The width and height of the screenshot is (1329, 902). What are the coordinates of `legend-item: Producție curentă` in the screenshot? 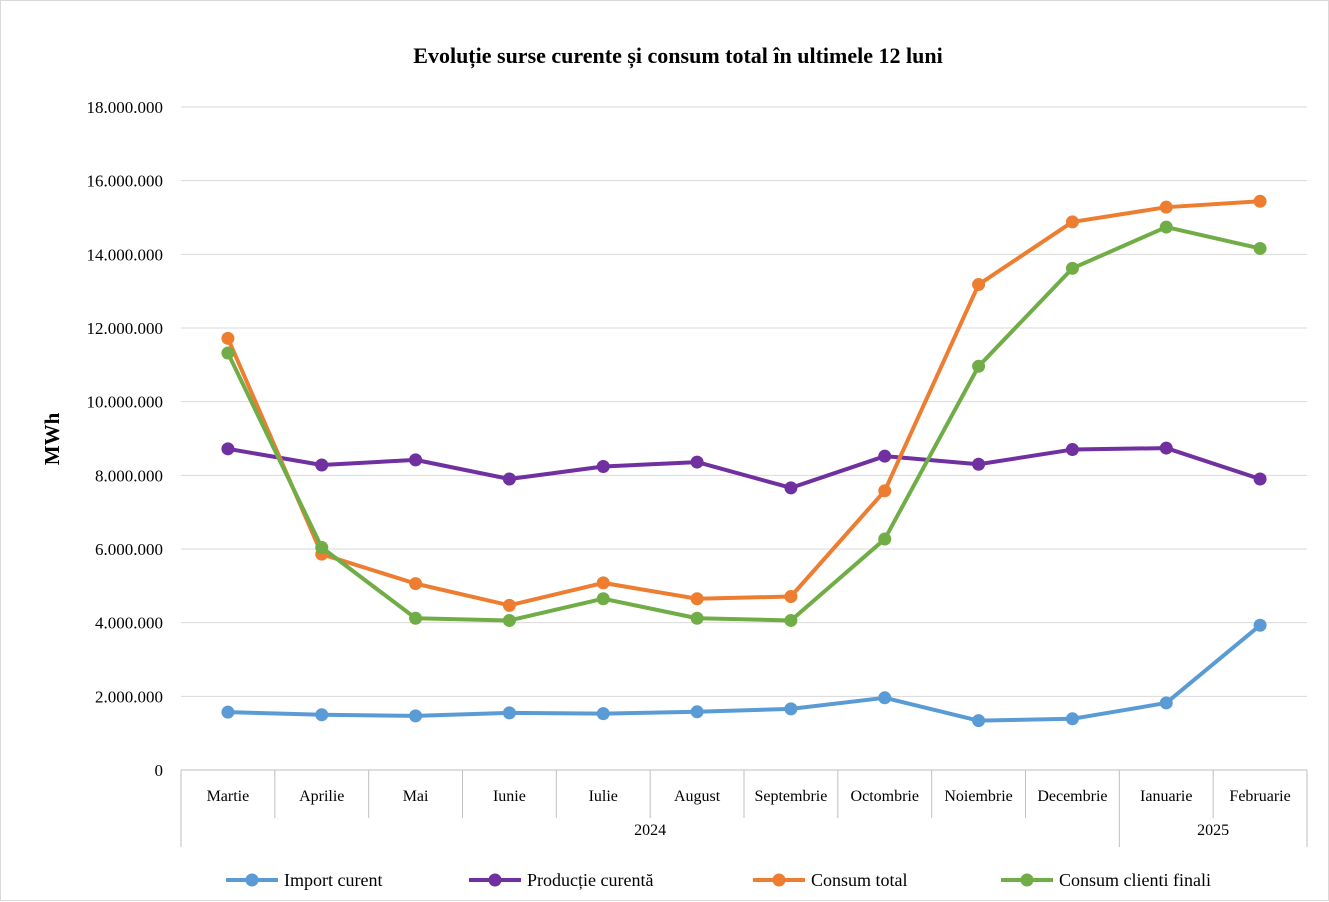 It's located at (561, 880).